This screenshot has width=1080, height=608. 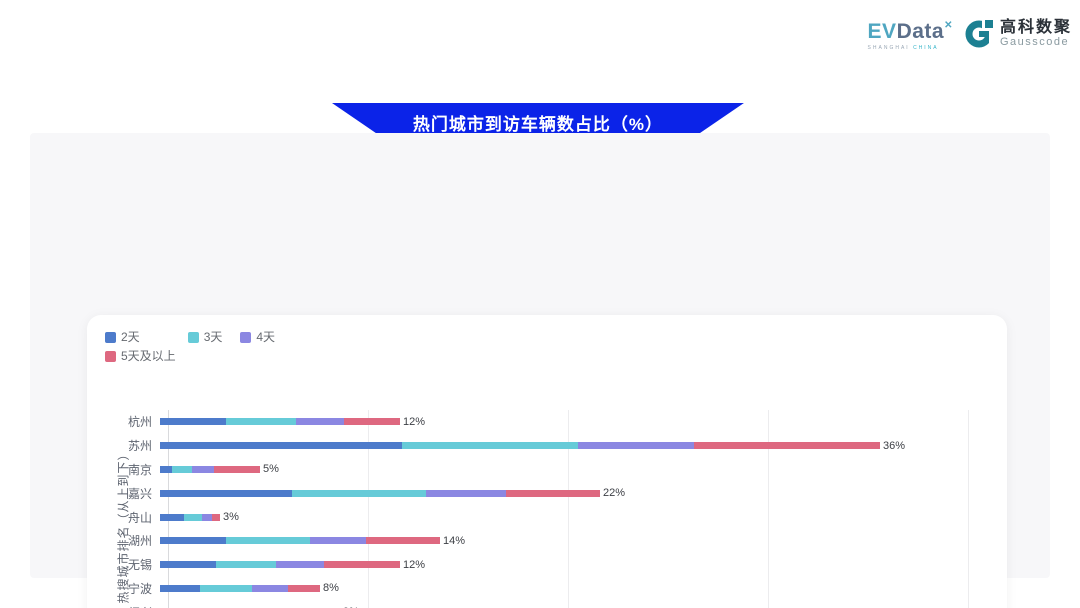 I want to click on bar-total-label: 3%, so click(x=231, y=517).